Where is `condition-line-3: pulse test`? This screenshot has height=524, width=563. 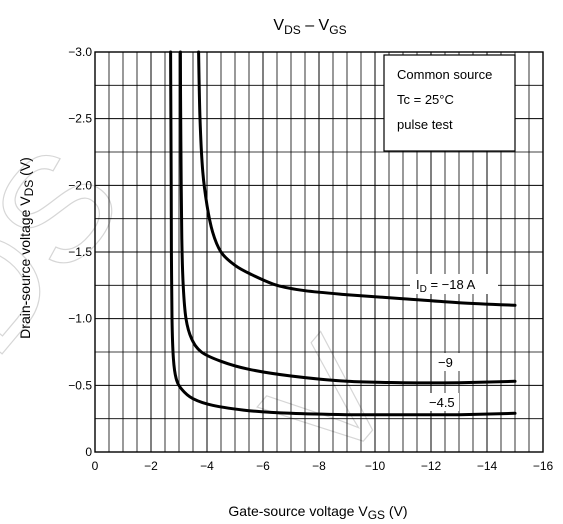
condition-line-3: pulse test is located at coordinates (425, 124).